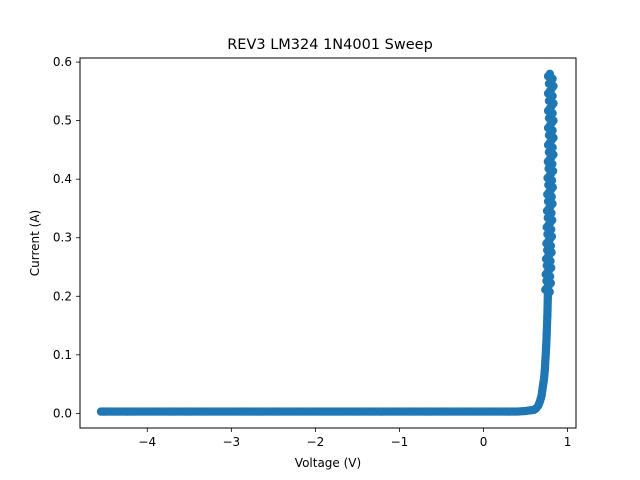 The height and width of the screenshot is (480, 640). What do you see at coordinates (354, 438) in the screenshot?
I see `x-axis-ticks: −4 −3 −2 −1 0 1` at bounding box center [354, 438].